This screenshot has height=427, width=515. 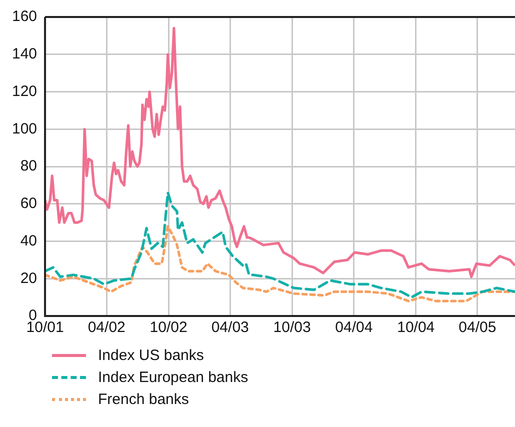 What do you see at coordinates (25, 91) in the screenshot?
I see `y-tick-label: 120` at bounding box center [25, 91].